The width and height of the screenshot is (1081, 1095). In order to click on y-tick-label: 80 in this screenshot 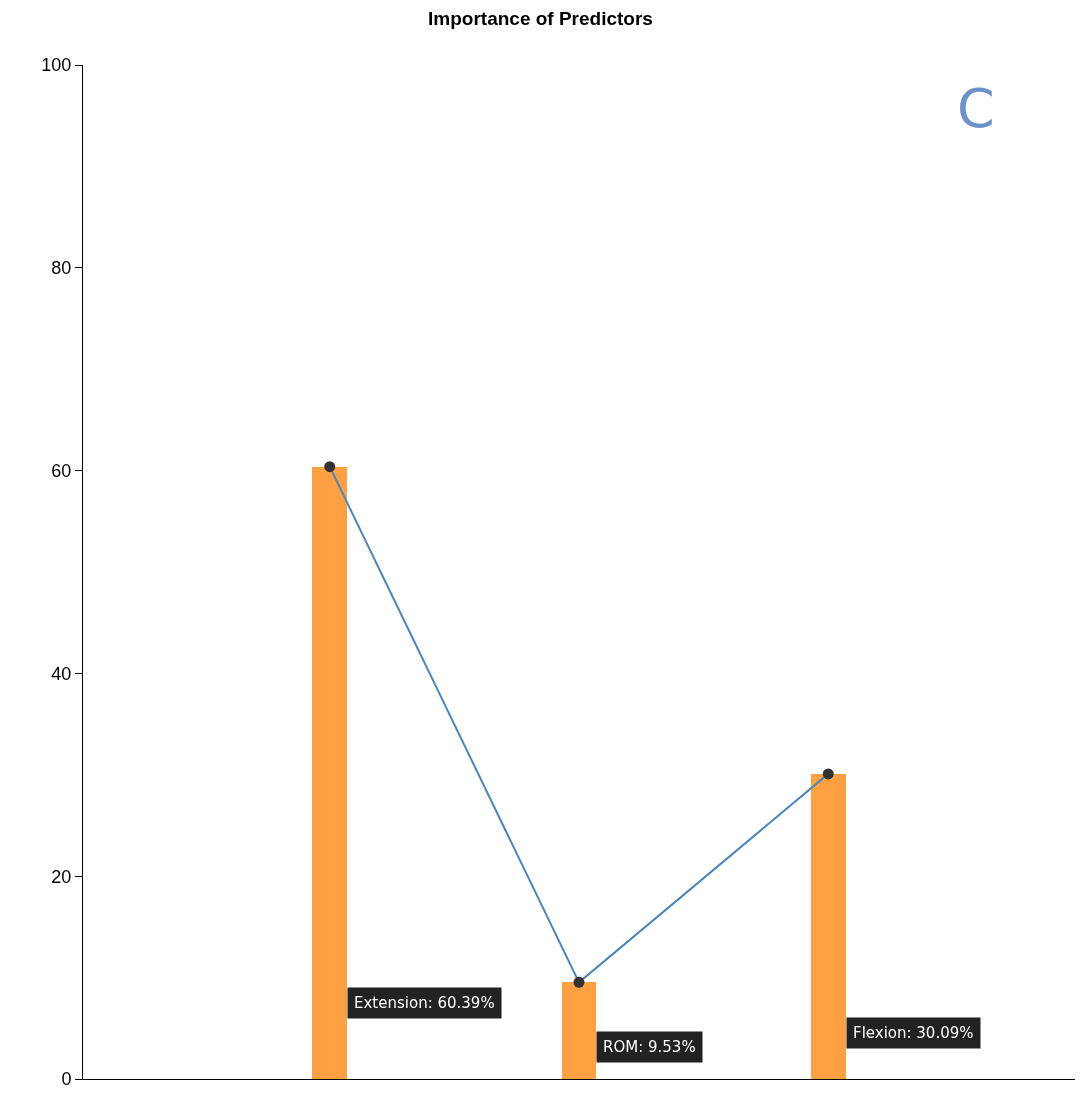, I will do `click(61, 268)`.